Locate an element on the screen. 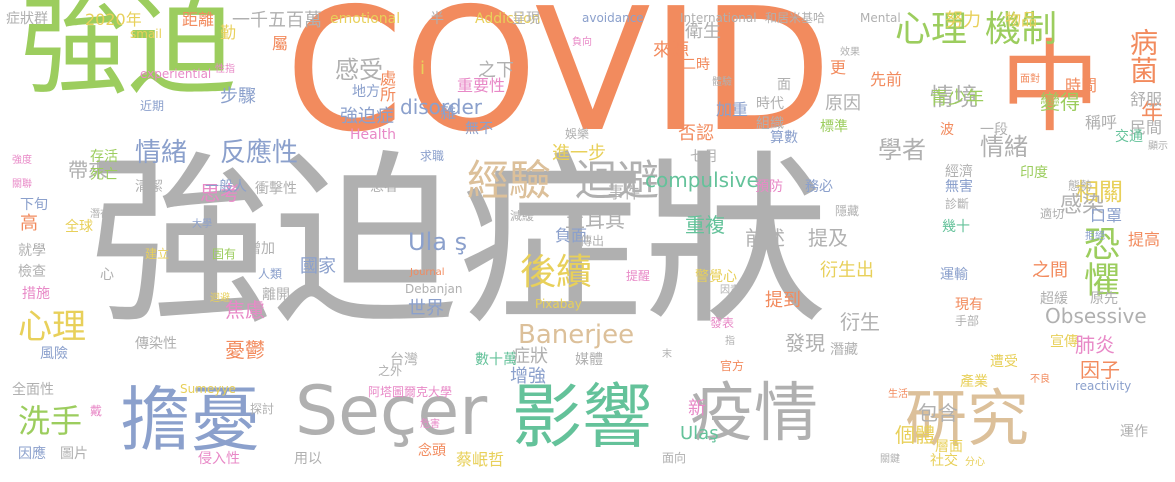 This screenshot has height=482, width=1175. cloud-word: 物品 is located at coordinates (1021, 19).